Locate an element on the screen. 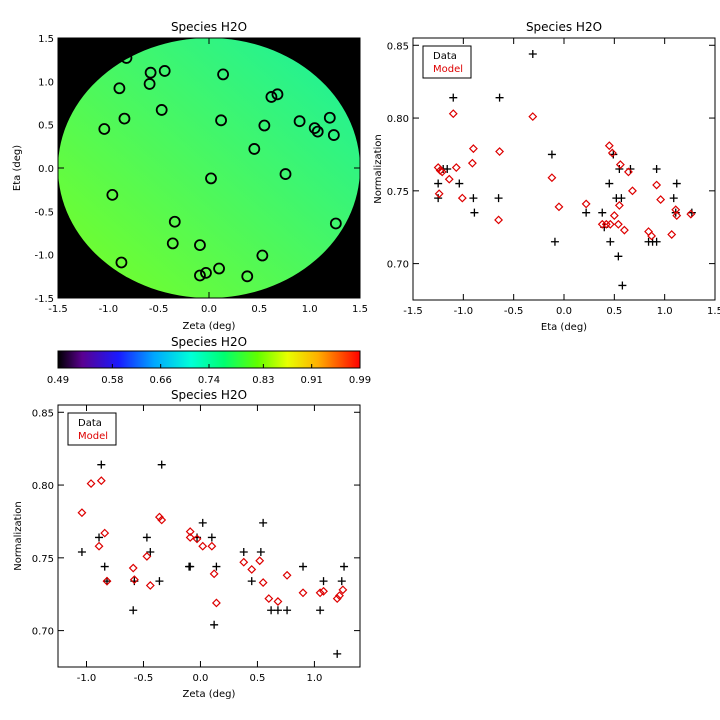  map-title: Species H2O is located at coordinates (209, 27).